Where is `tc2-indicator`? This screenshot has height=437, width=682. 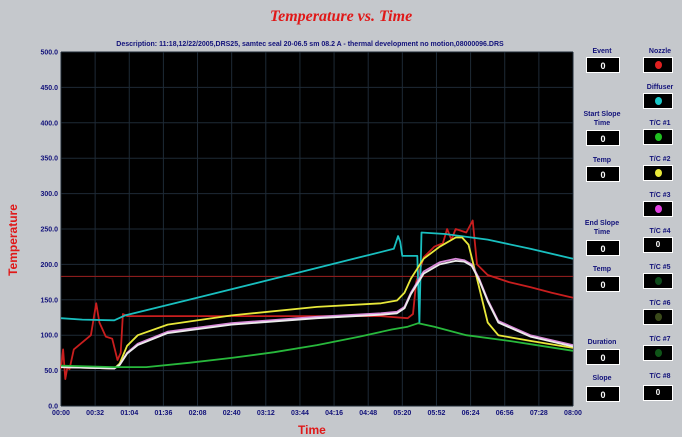
tc2-indicator is located at coordinates (658, 173).